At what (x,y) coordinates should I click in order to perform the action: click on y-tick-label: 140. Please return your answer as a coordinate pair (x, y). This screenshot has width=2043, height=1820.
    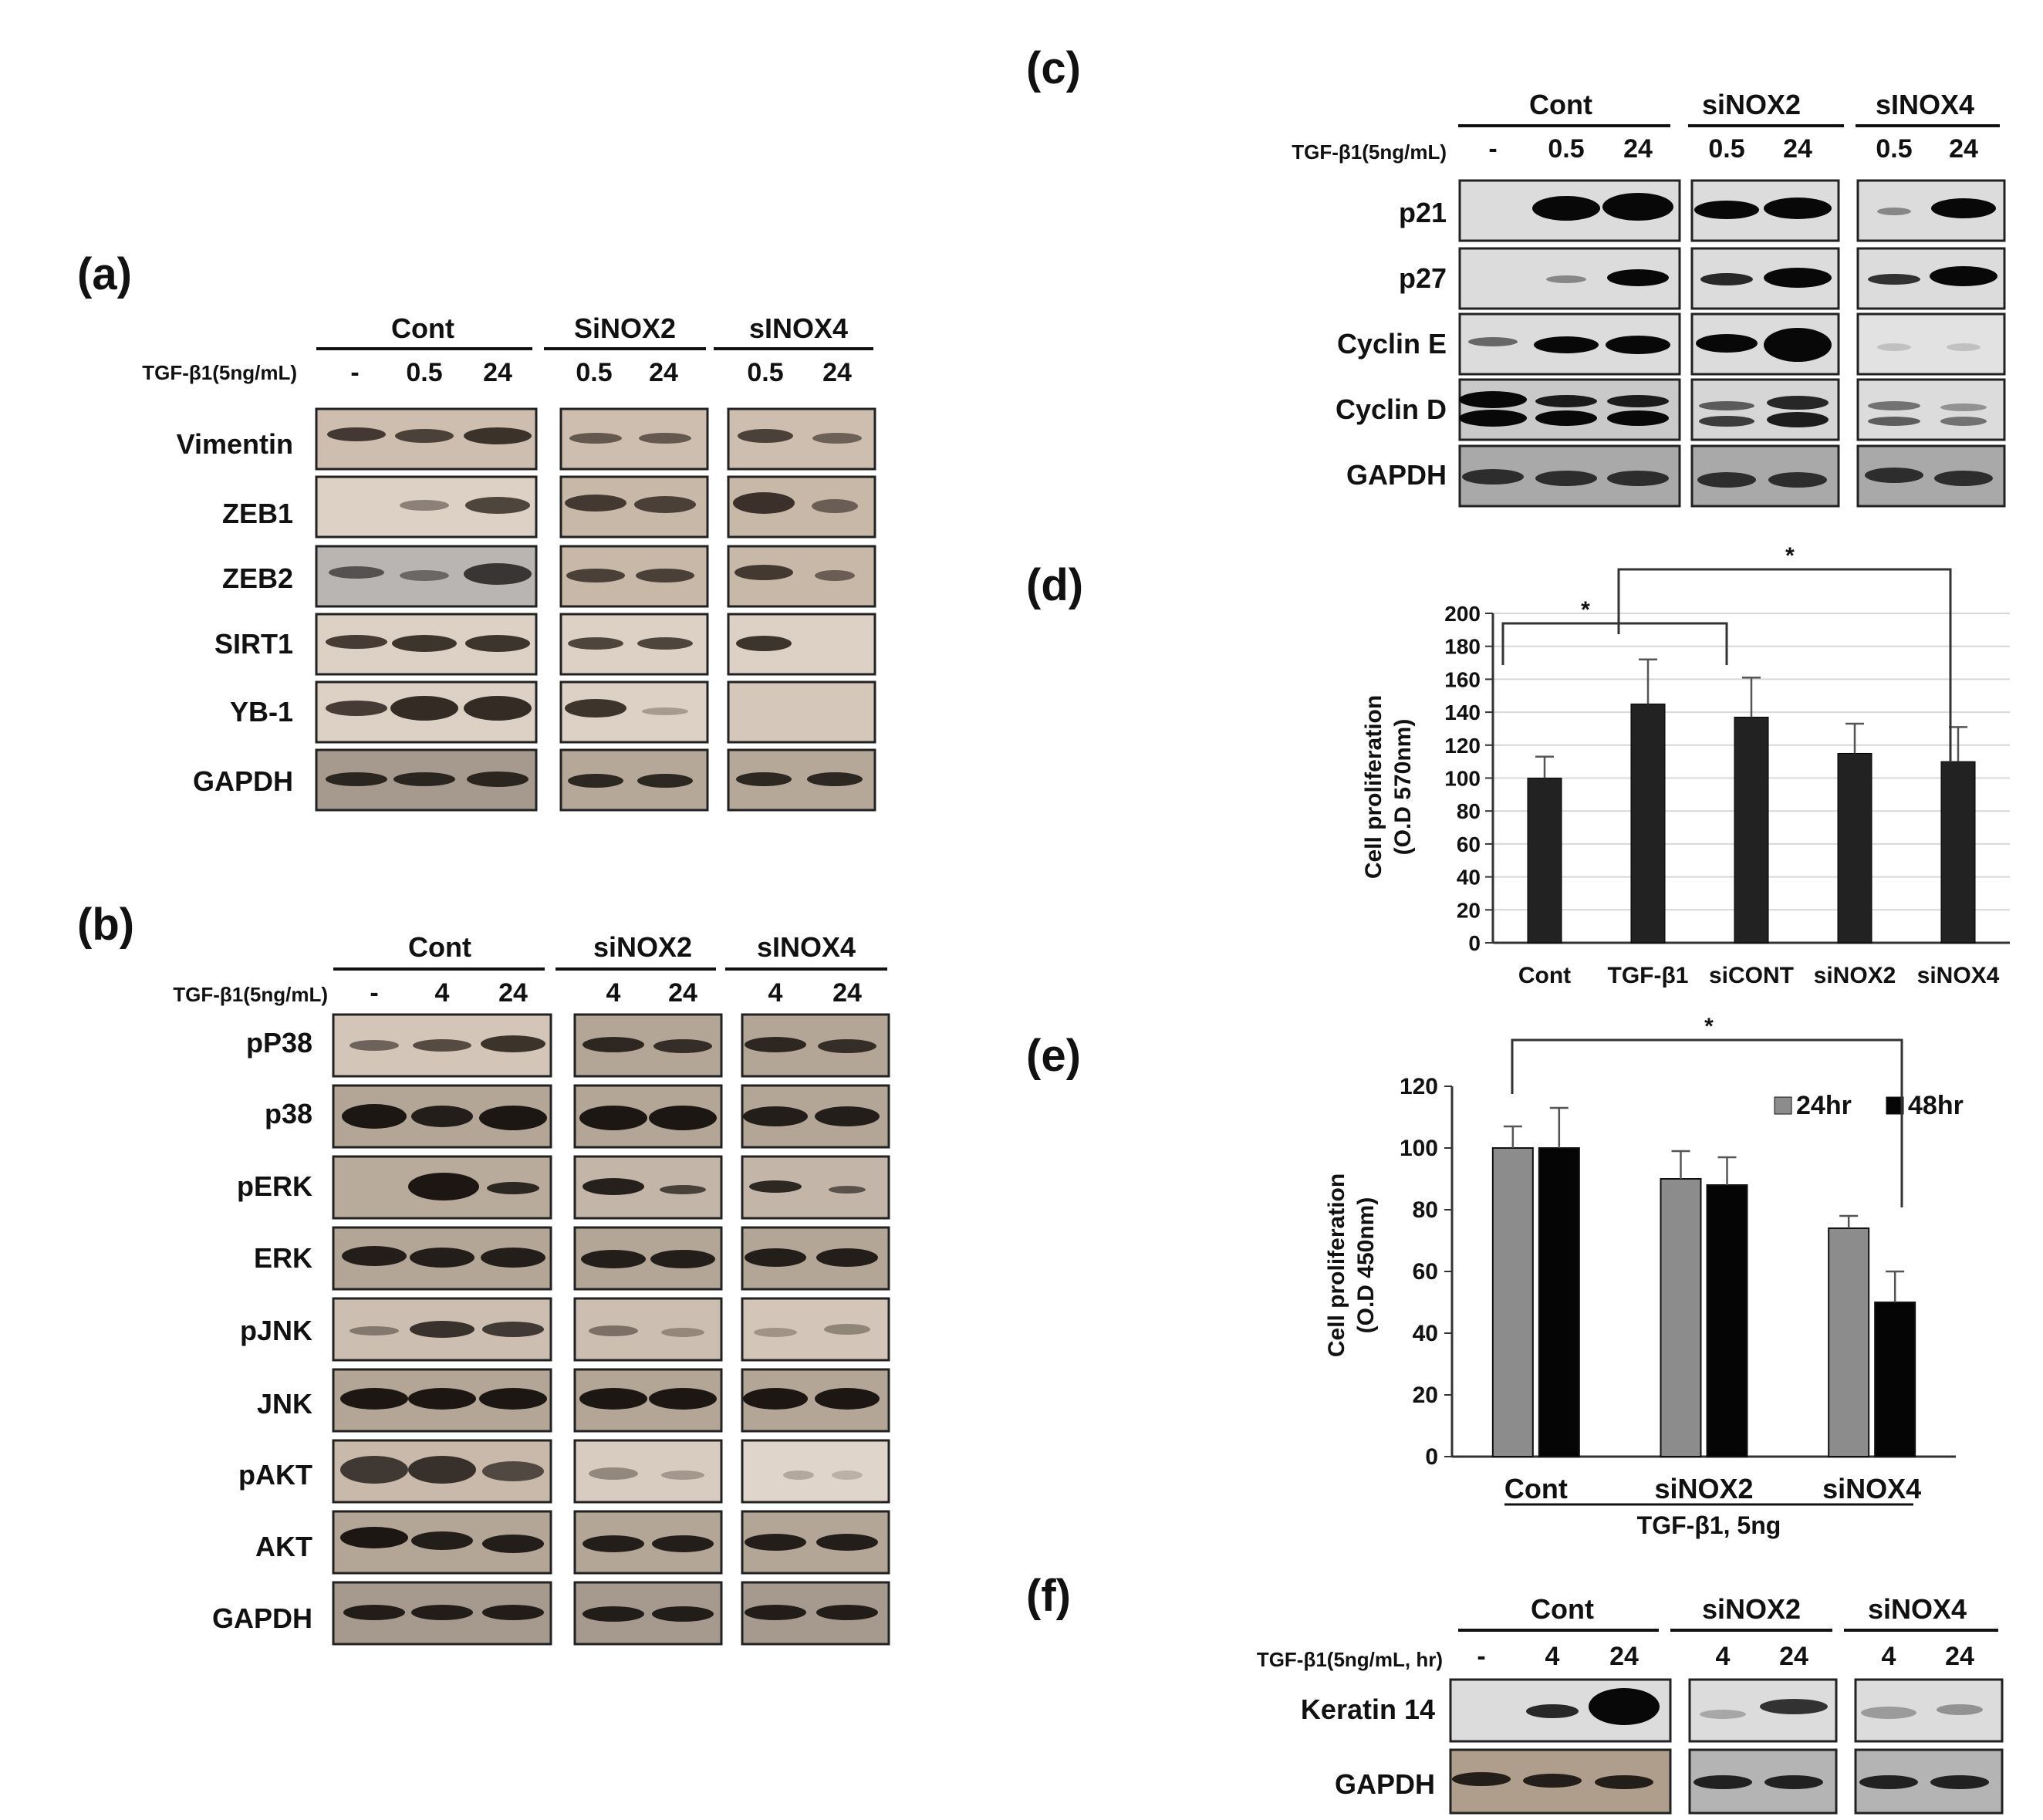
    Looking at the image, I should click on (1462, 713).